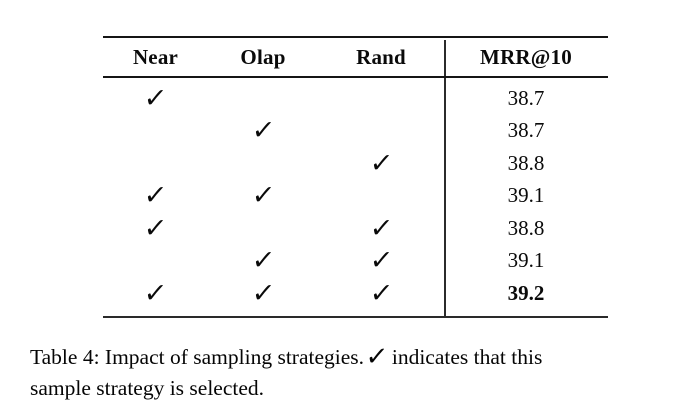  What do you see at coordinates (381, 56) in the screenshot?
I see `column-header-rand: Rand` at bounding box center [381, 56].